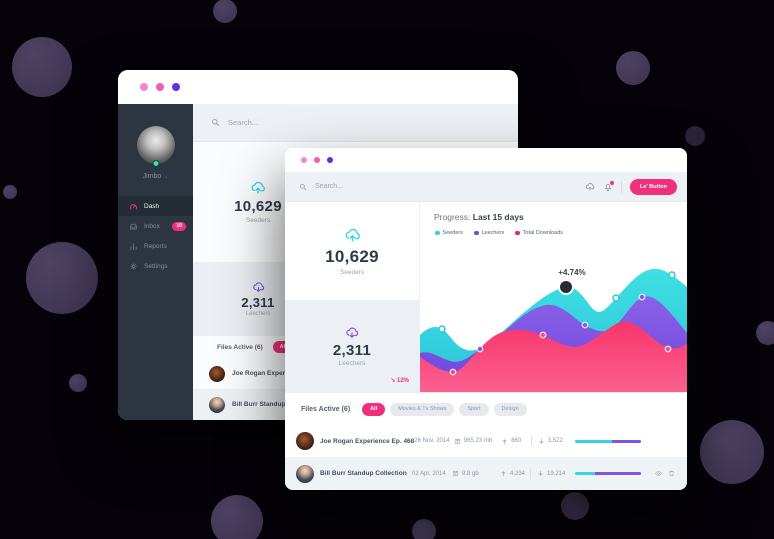 The height and width of the screenshot is (539, 774). Describe the element at coordinates (399, 380) in the screenshot. I see `leechers-change-badge: ↘ 12%` at that location.